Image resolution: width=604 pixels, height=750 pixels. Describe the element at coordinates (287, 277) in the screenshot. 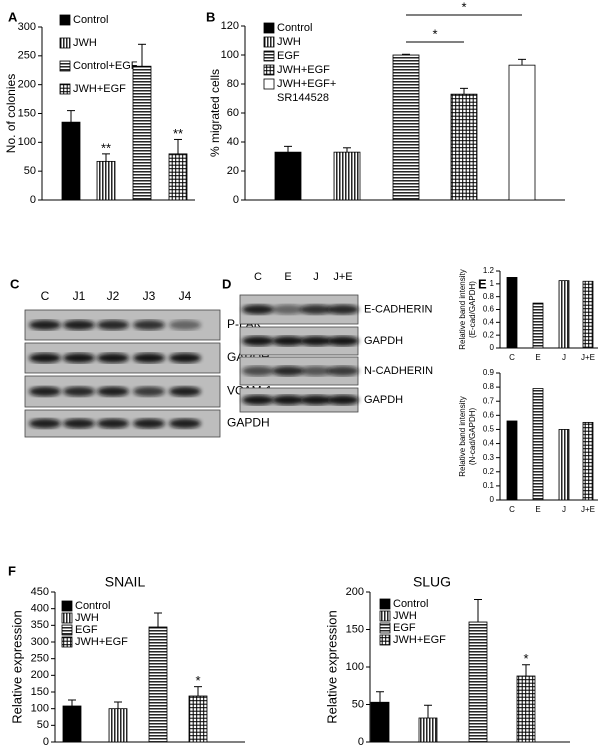

I see `lane-label: E` at that location.